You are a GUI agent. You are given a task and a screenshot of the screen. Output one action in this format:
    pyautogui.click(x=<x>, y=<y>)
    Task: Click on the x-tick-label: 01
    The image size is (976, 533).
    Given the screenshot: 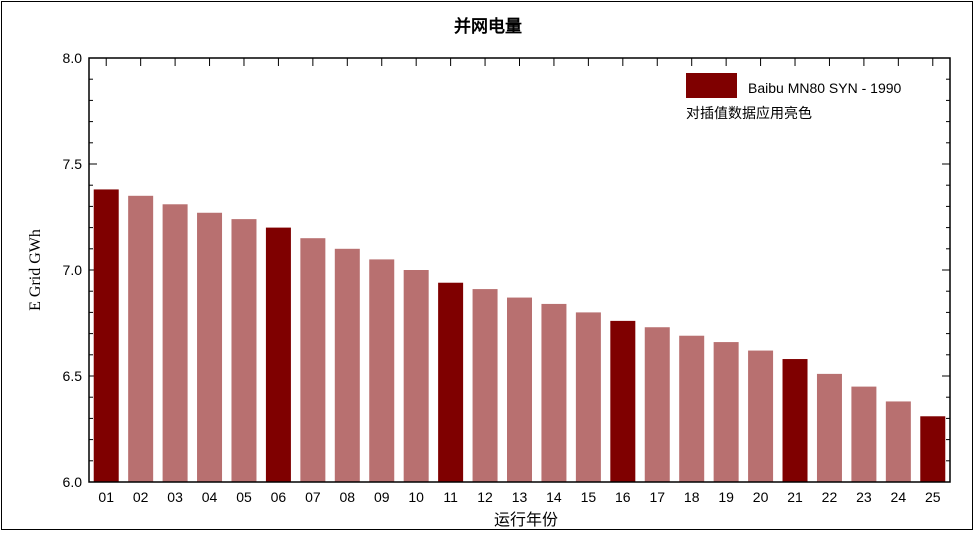 What is the action you would take?
    pyautogui.click(x=106, y=497)
    